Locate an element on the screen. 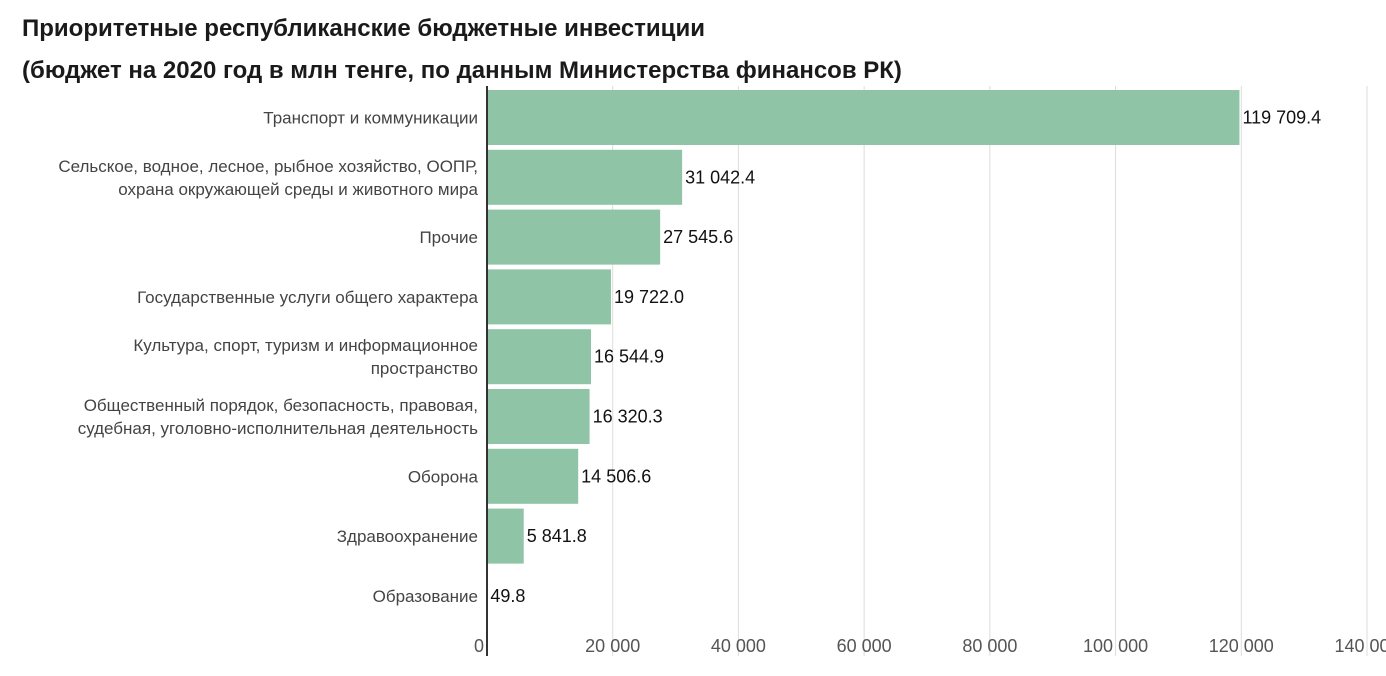 Image resolution: width=1386 pixels, height=676 pixels. x-tick-label: 40 000 is located at coordinates (738, 646).